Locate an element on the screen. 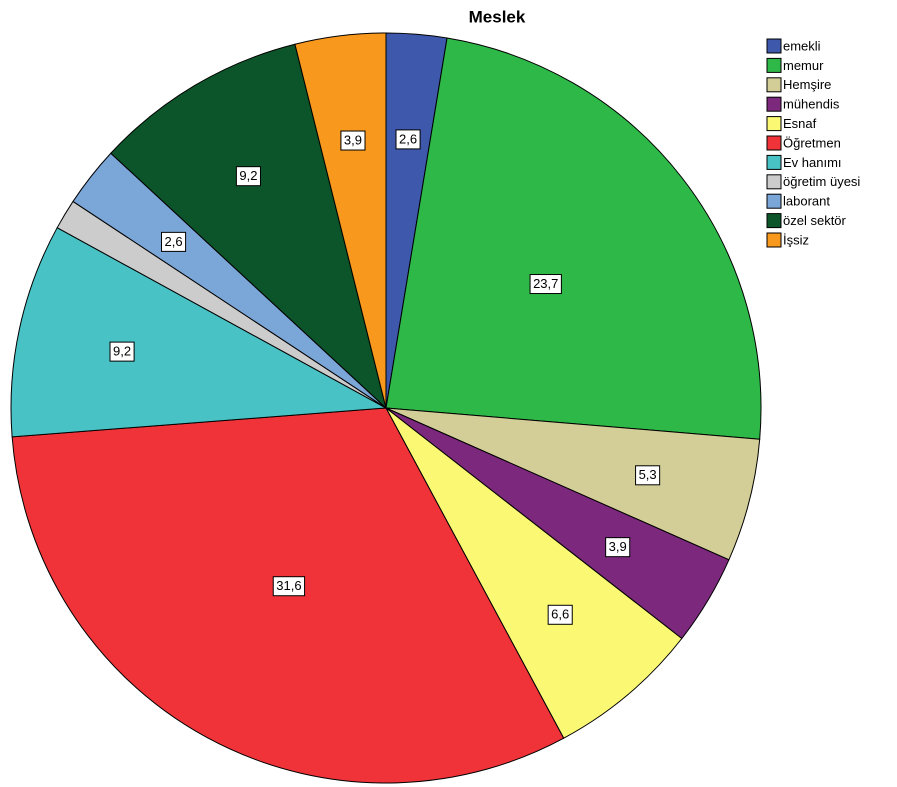  data-label-text: 23,7 is located at coordinates (545, 283).